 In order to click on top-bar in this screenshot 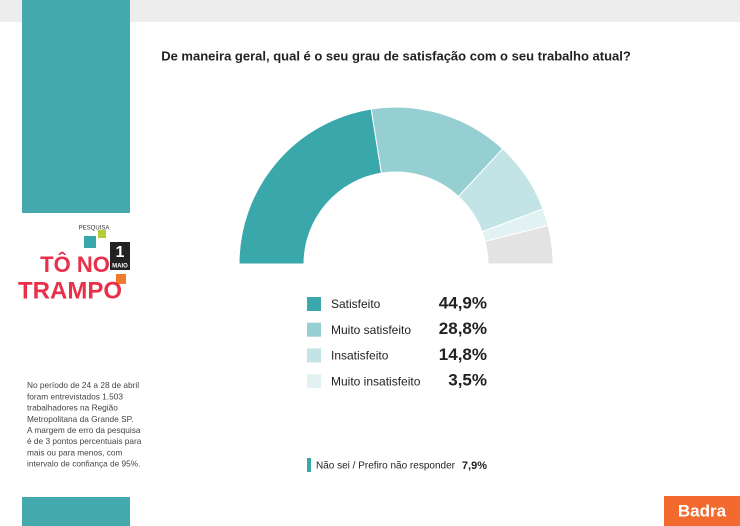, I will do `click(370, 11)`.